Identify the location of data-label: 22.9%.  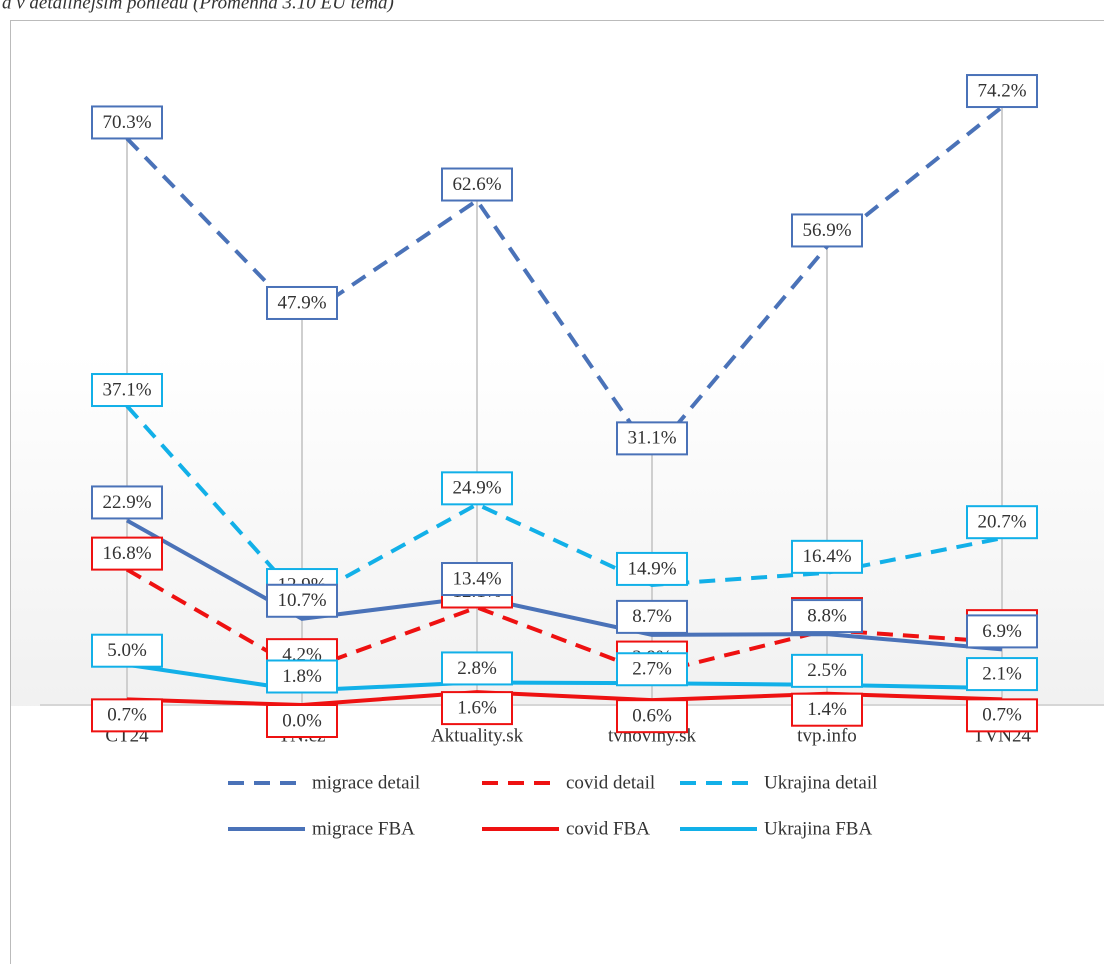
(126, 502).